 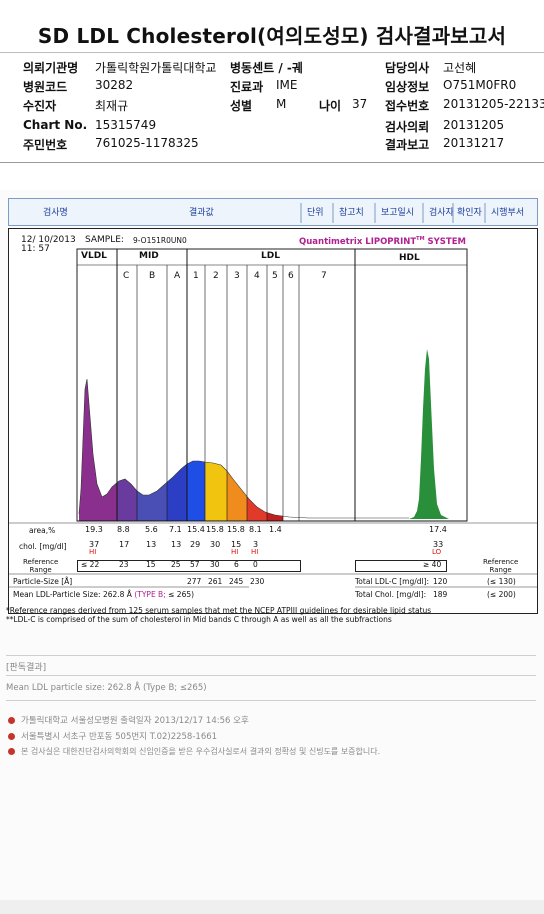 I want to click on ref-2: 30, so click(x=215, y=564).